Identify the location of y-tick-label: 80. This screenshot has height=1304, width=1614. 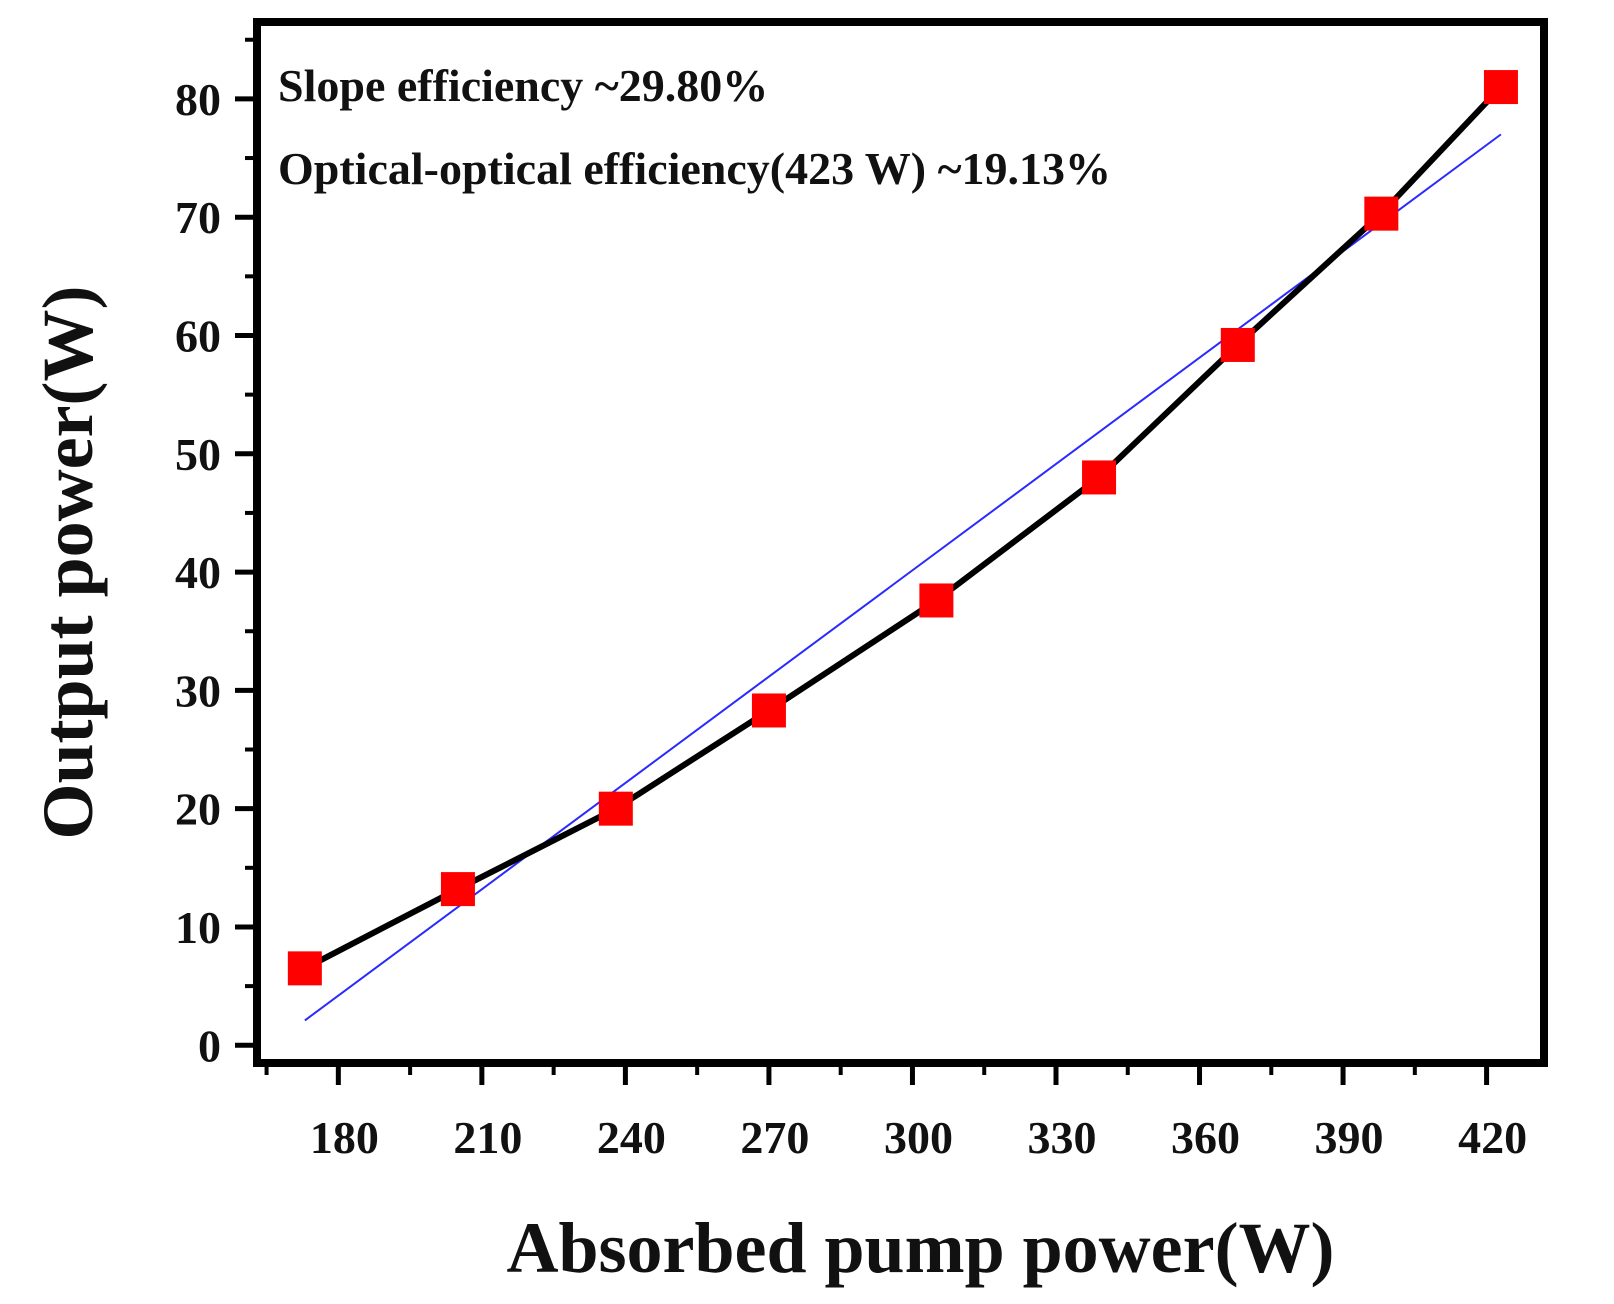
(198, 99).